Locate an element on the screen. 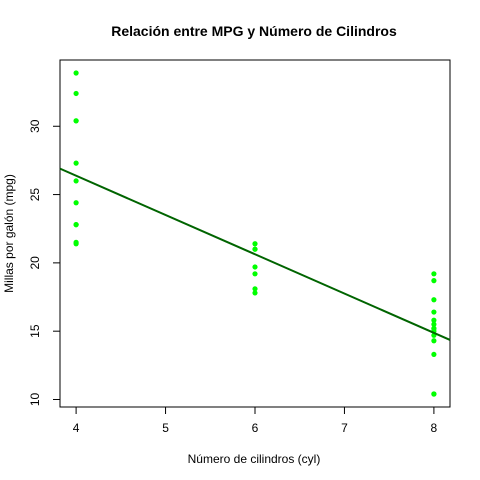 This screenshot has width=480, height=480. x-tick-label: 5 is located at coordinates (165, 428).